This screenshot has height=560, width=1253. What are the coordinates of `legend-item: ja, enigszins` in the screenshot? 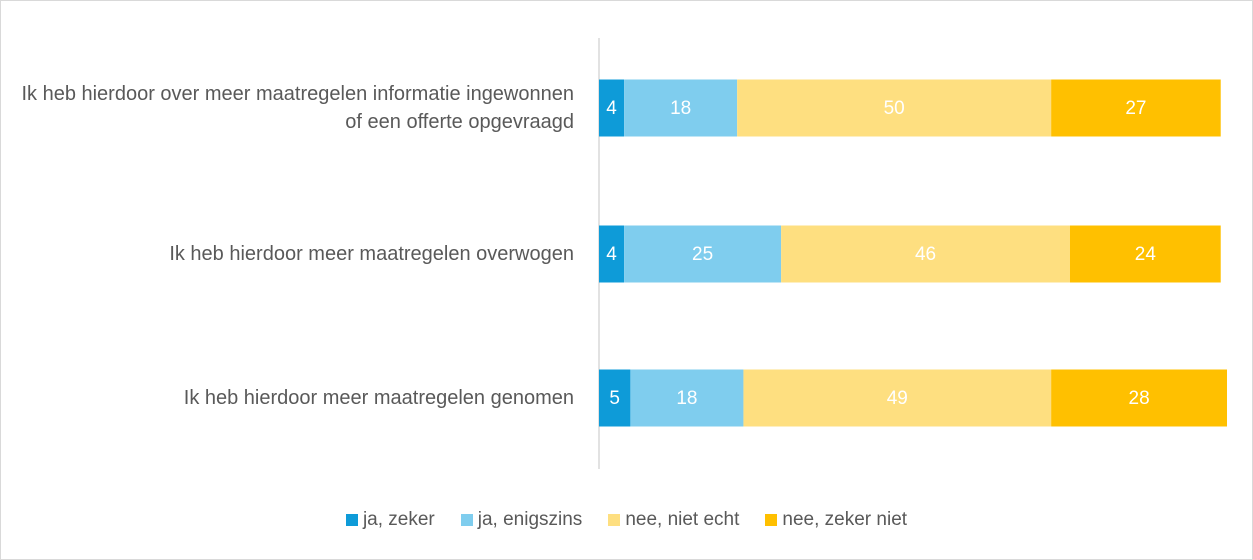 It's located at (521, 520).